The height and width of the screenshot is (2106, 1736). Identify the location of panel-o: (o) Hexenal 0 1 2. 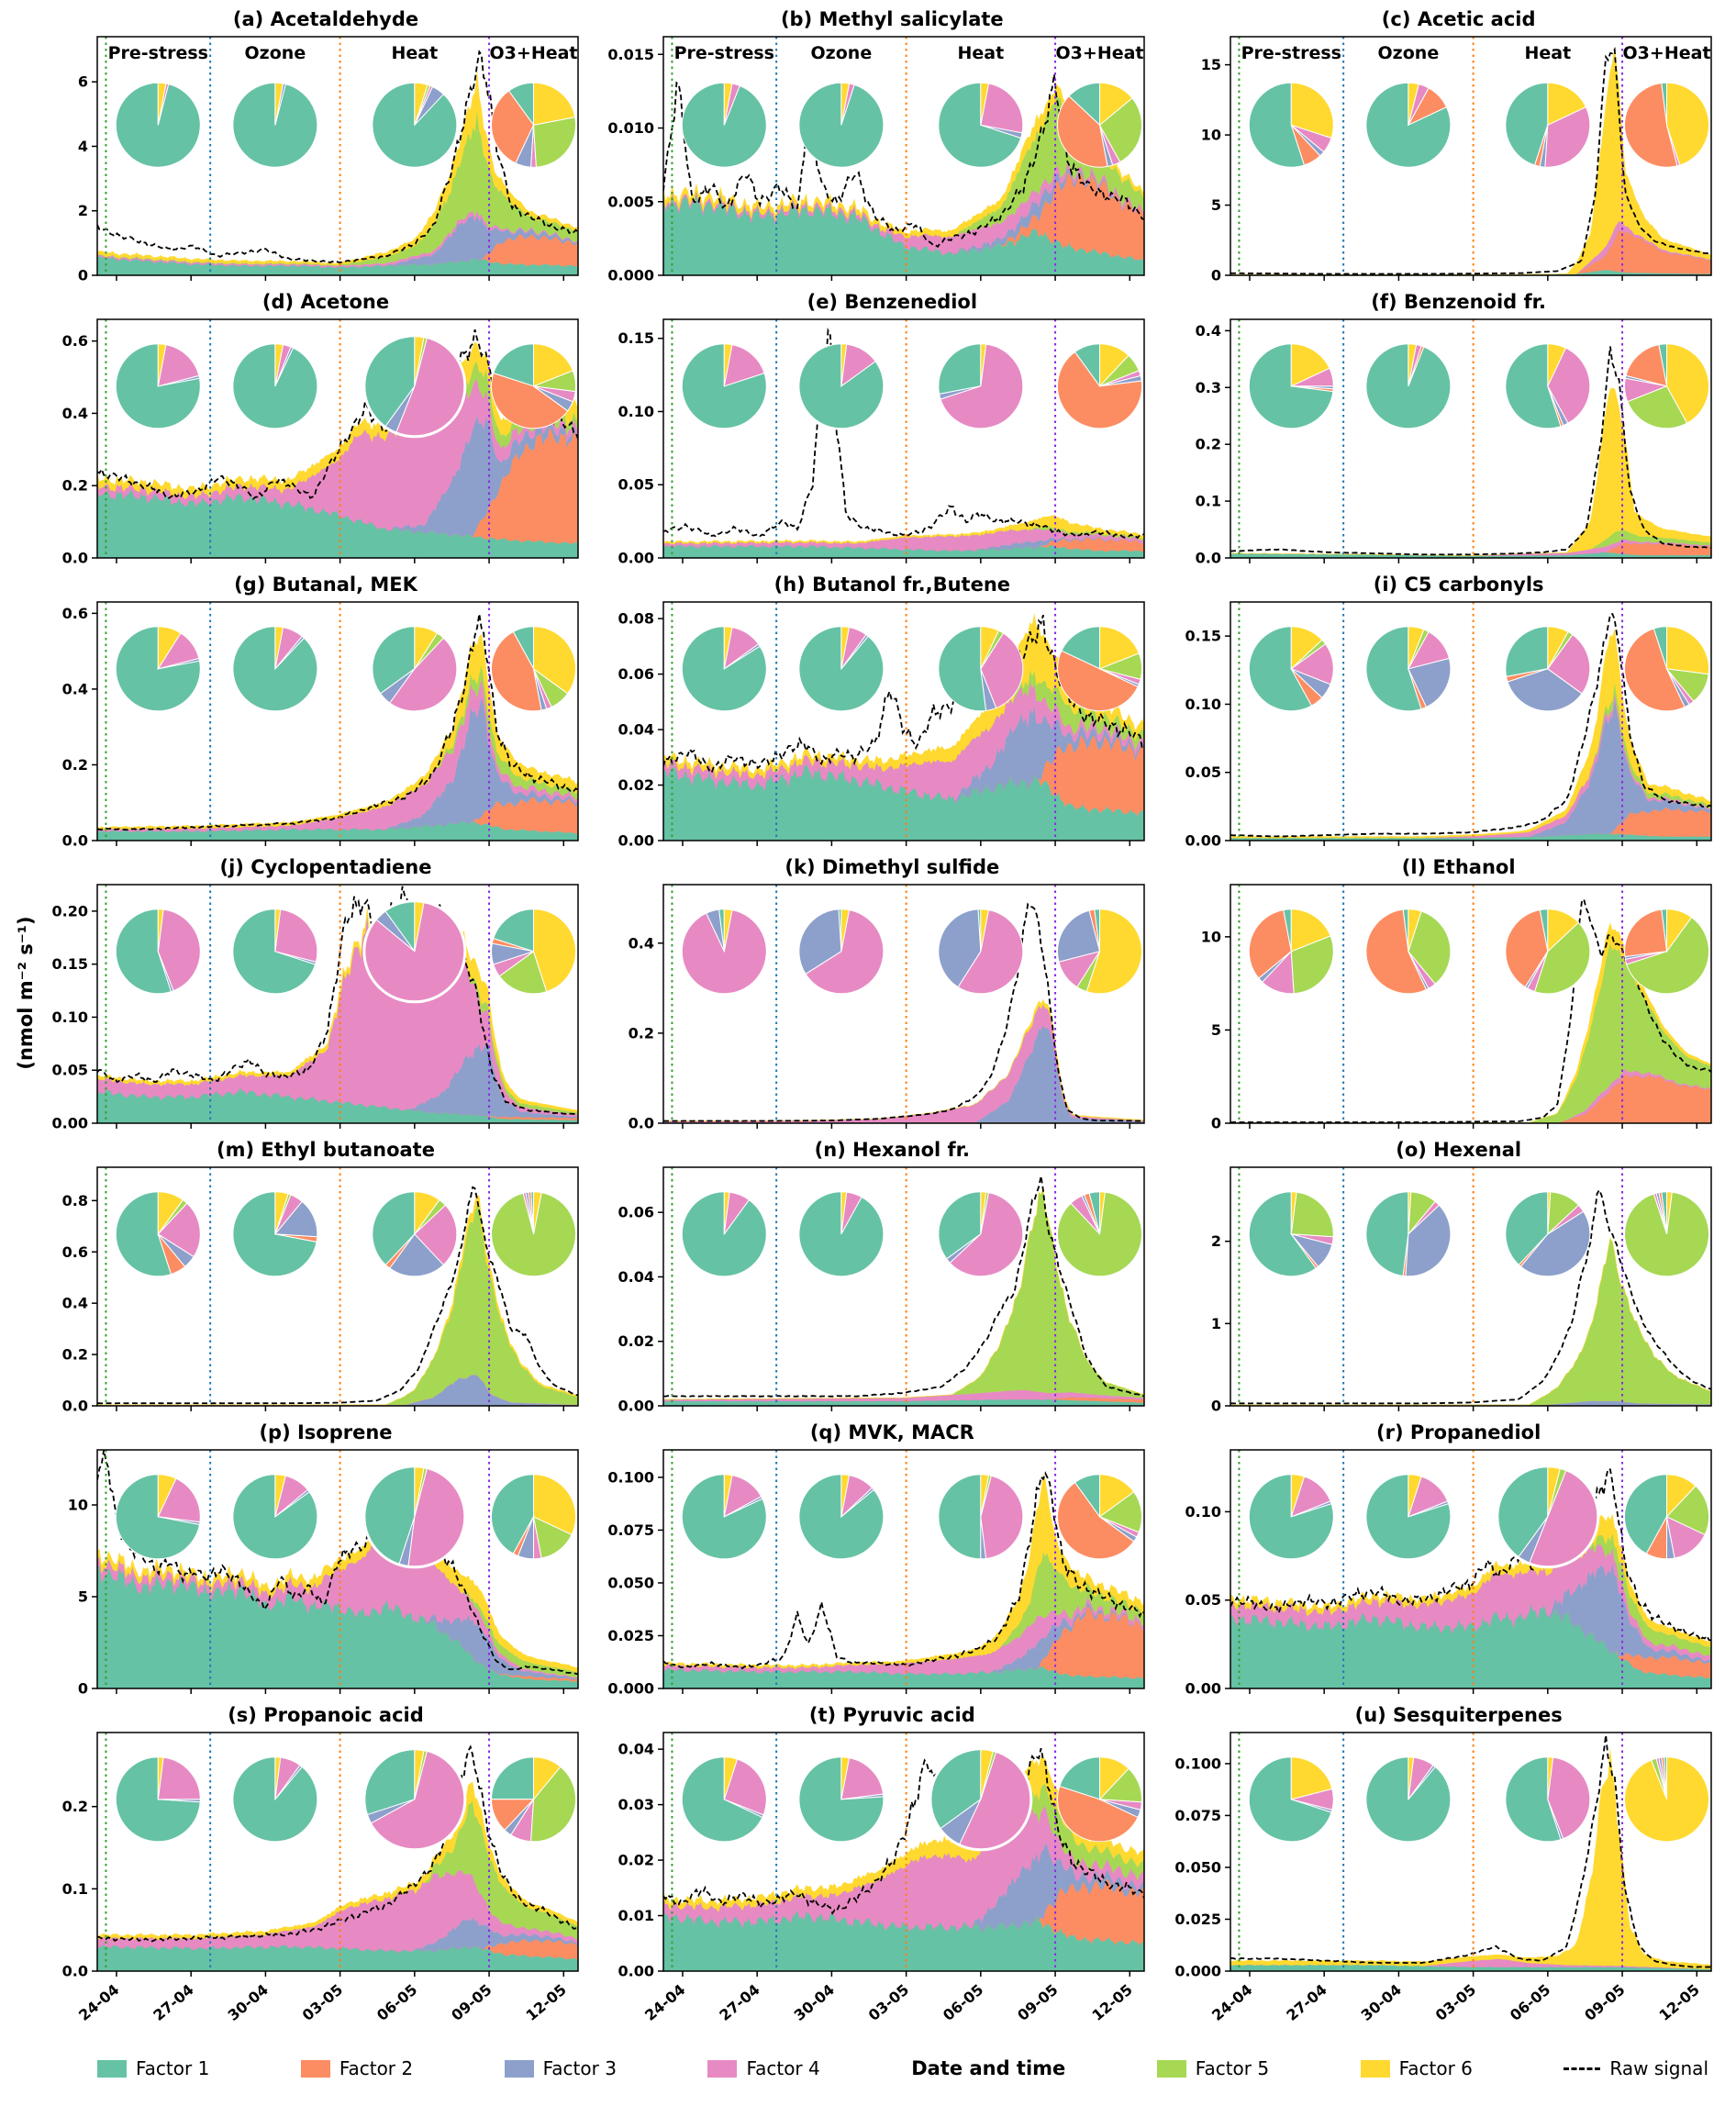
(1447, 1278).